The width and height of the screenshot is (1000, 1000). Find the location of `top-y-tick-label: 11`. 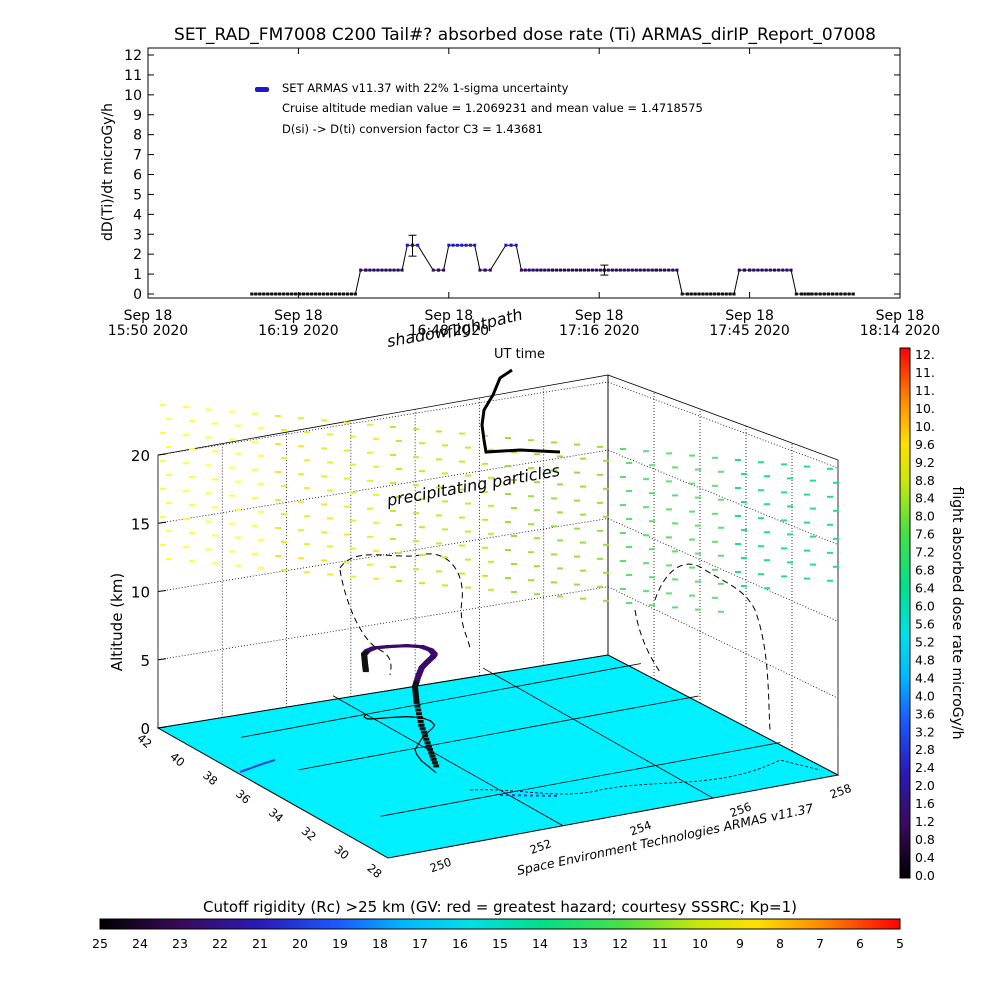

top-y-tick-label: 11 is located at coordinates (133, 76).